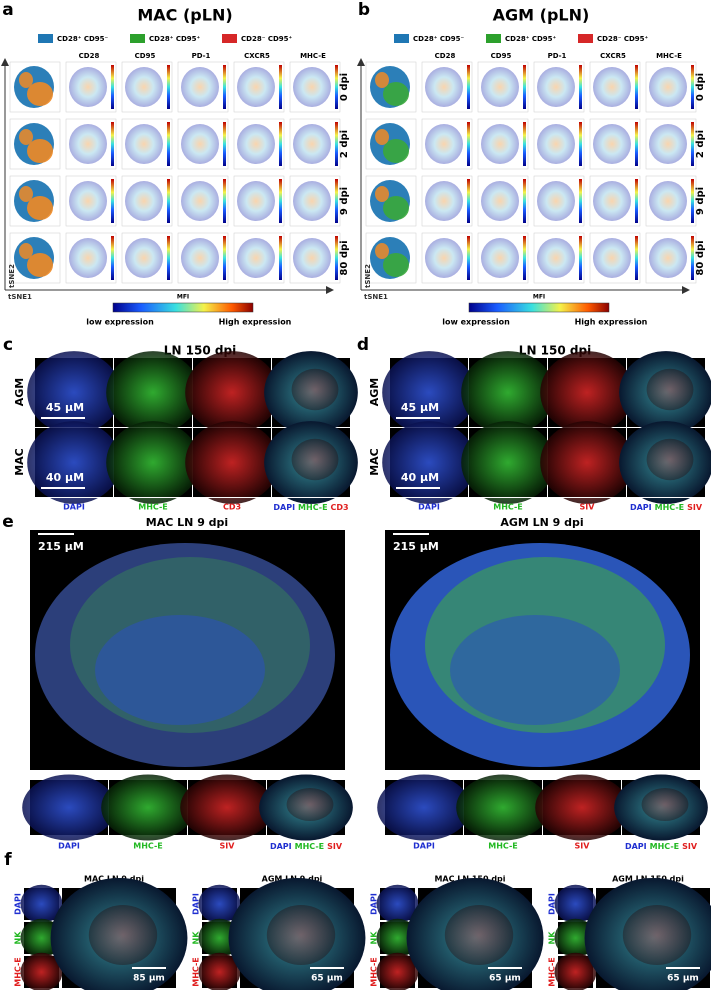 This screenshot has width=711, height=990. What do you see at coordinates (583, 846) in the screenshot?
I see `channel-label: SIV` at bounding box center [583, 846].